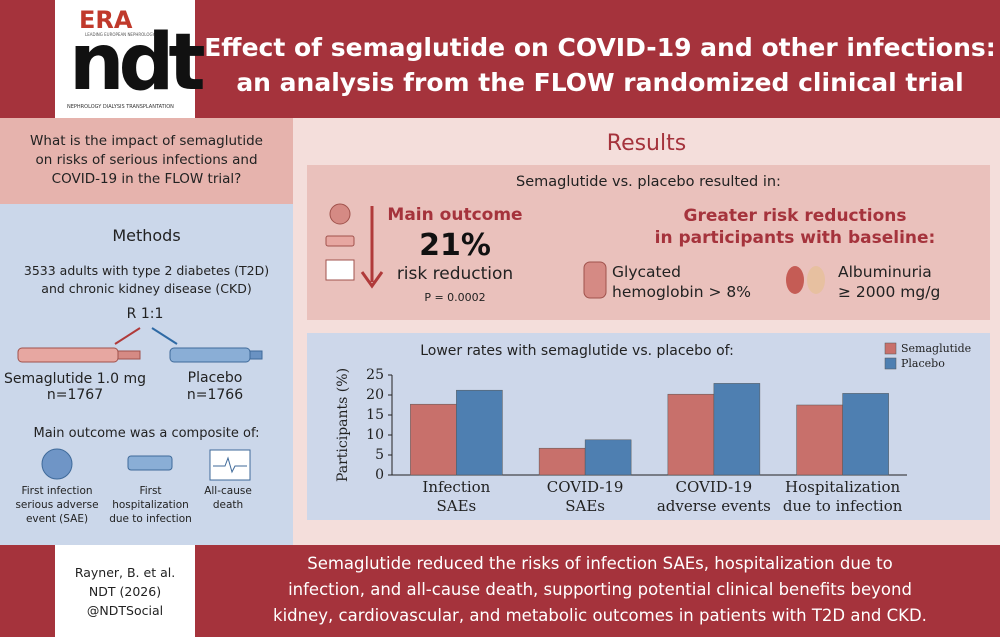 The image size is (1000, 637). What do you see at coordinates (375, 435) in the screenshot?
I see `y-tick-label: 10` at bounding box center [375, 435].